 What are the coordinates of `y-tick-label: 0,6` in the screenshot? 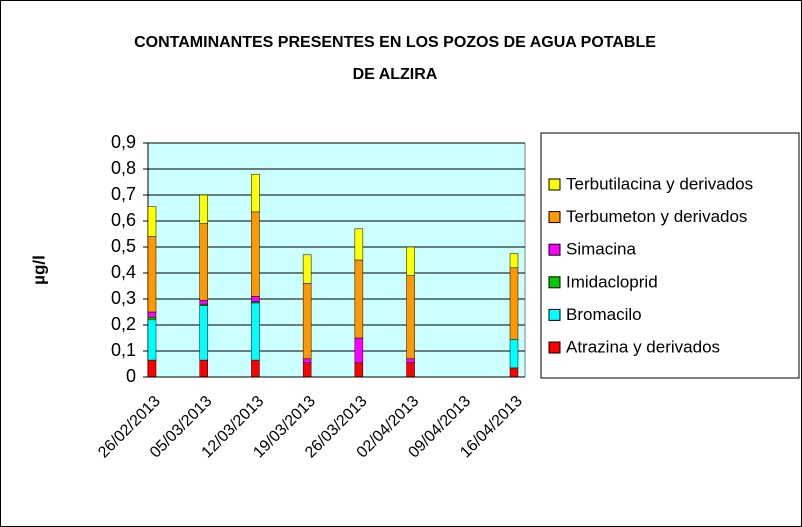 It's located at (123, 220).